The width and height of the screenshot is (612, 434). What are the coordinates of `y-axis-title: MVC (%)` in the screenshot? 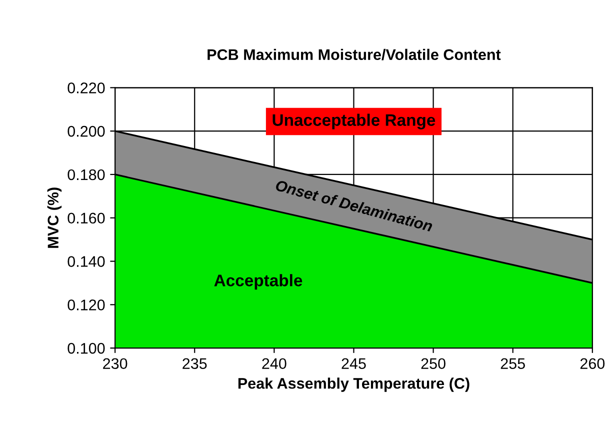 It's located at (54, 218).